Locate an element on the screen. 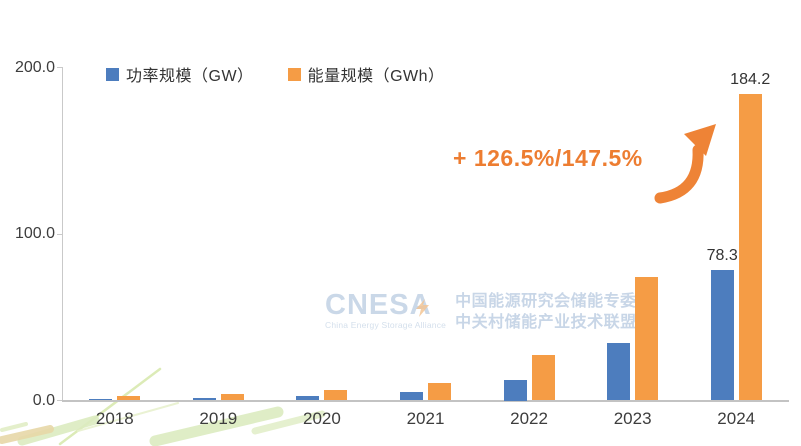 This screenshot has height=446, width=801. x-axis-label-2024: 2024 is located at coordinates (736, 418).